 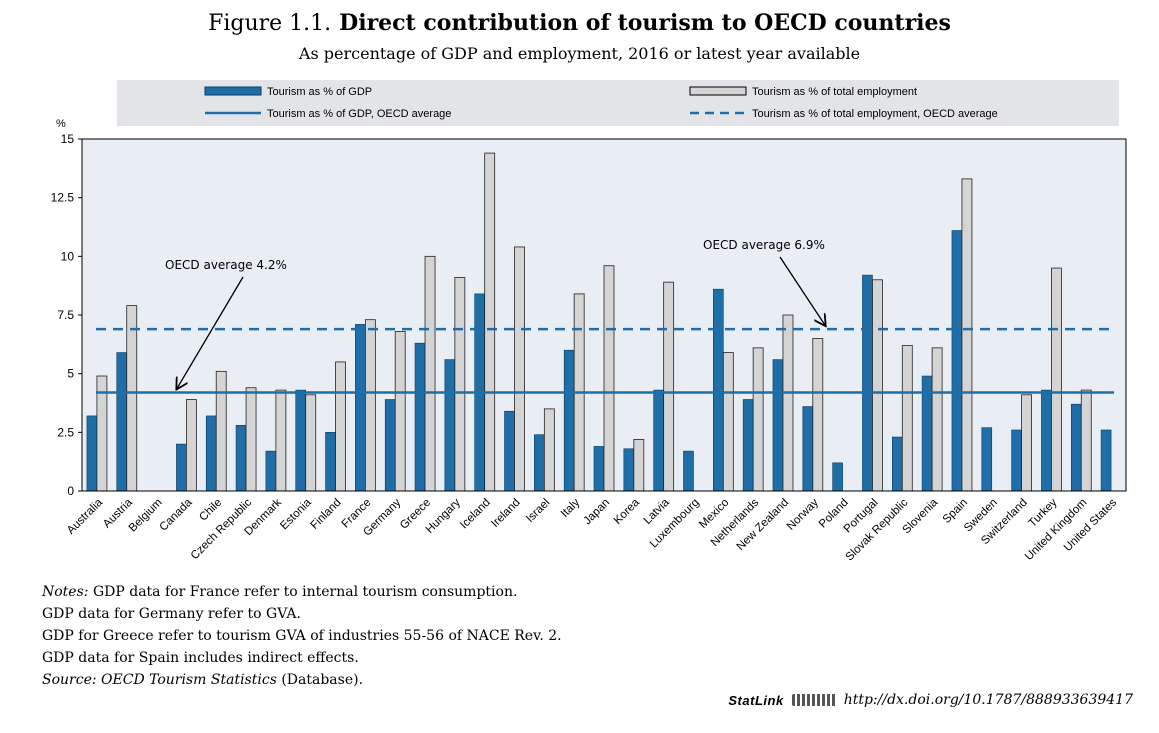 I want to click on y-tick-label: 5, so click(x=70, y=374).